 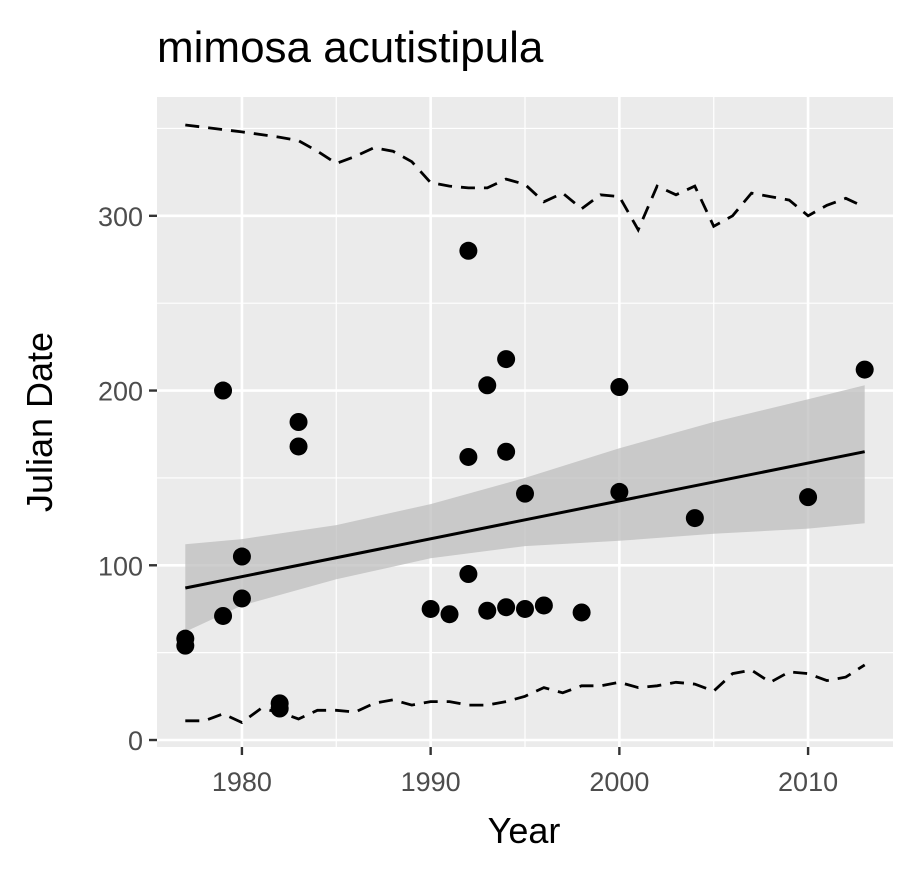 What do you see at coordinates (808, 782) in the screenshot?
I see `x-tick-label: 2010` at bounding box center [808, 782].